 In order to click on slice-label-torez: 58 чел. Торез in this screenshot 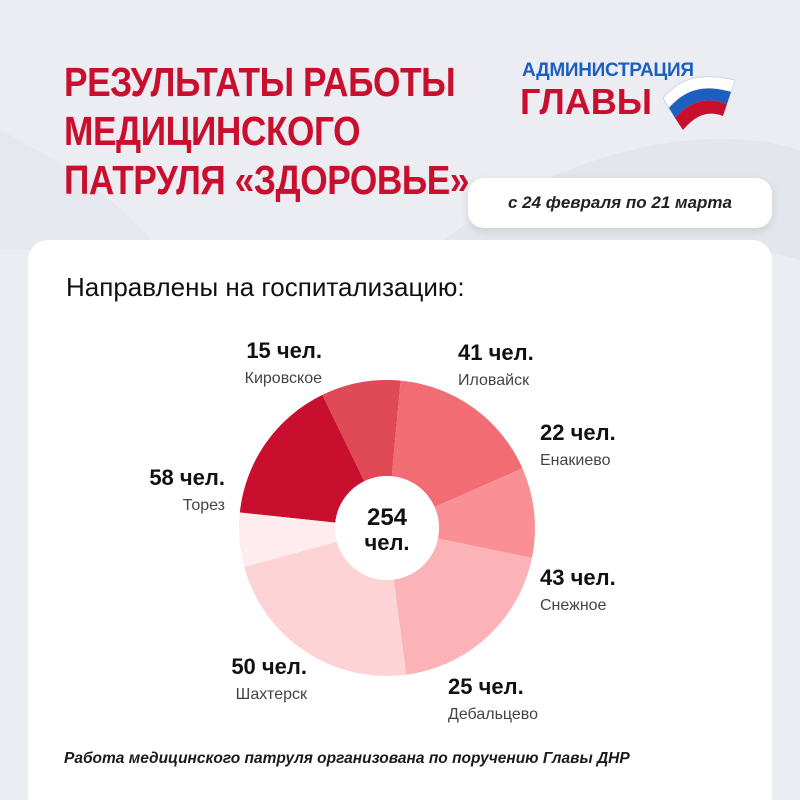, I will do `click(187, 489)`.